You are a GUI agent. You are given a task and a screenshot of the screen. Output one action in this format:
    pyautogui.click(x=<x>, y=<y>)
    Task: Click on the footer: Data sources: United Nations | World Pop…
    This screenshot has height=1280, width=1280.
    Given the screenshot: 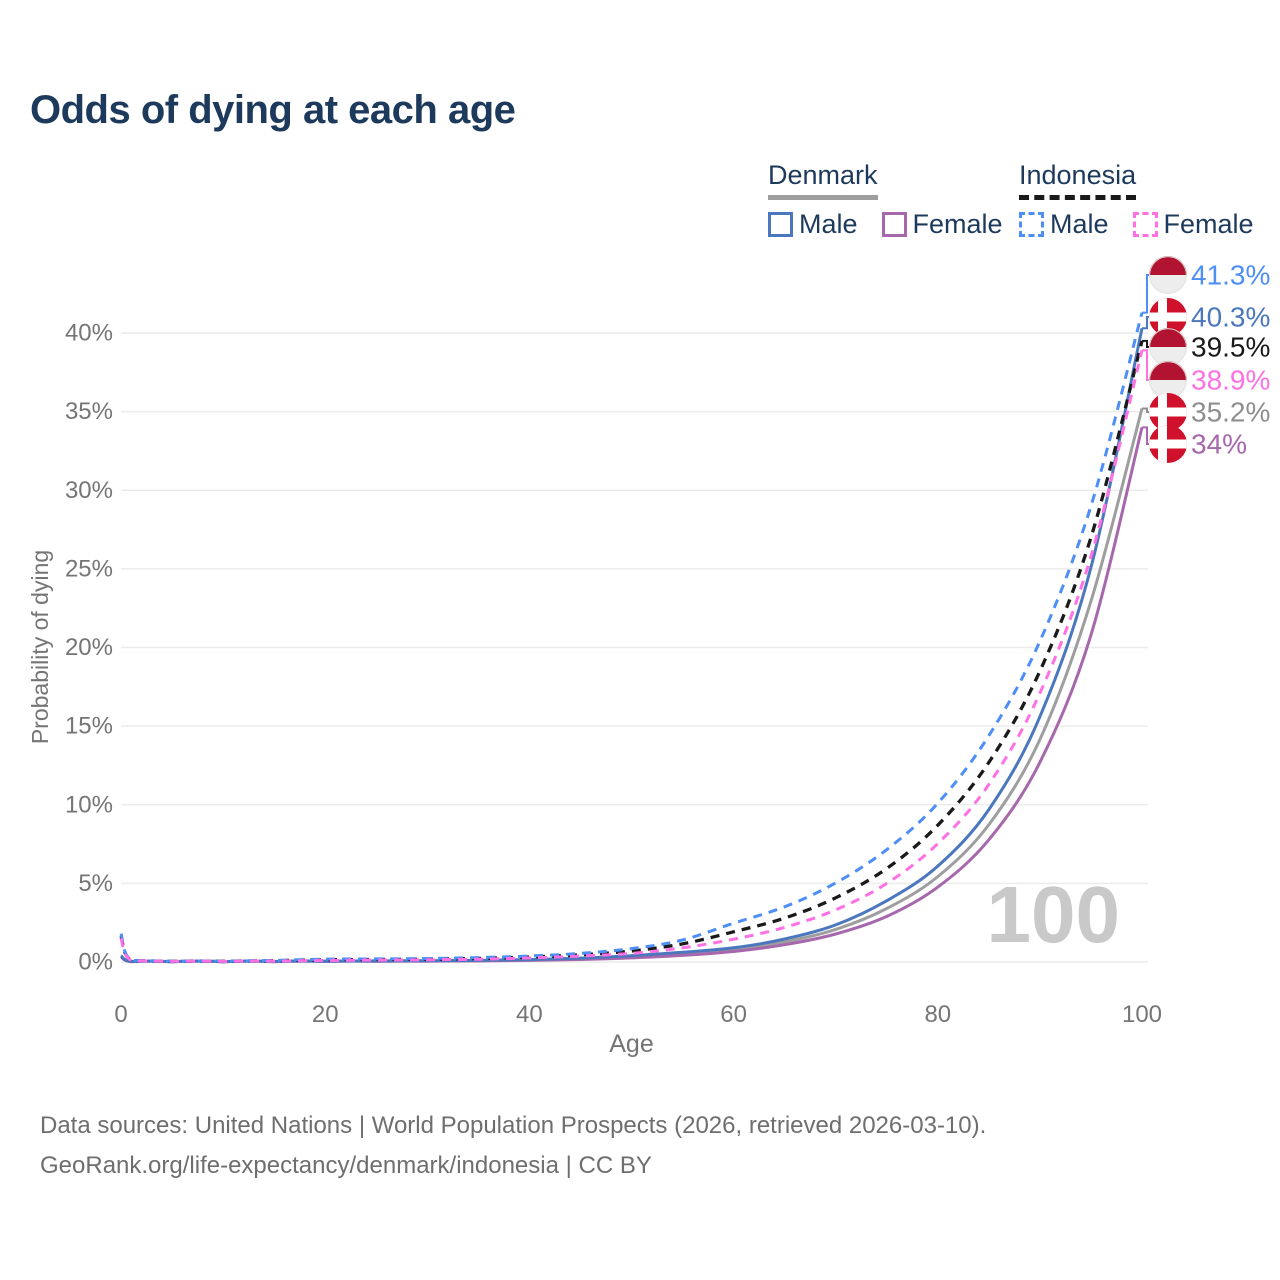 What is the action you would take?
    pyautogui.click(x=513, y=1146)
    